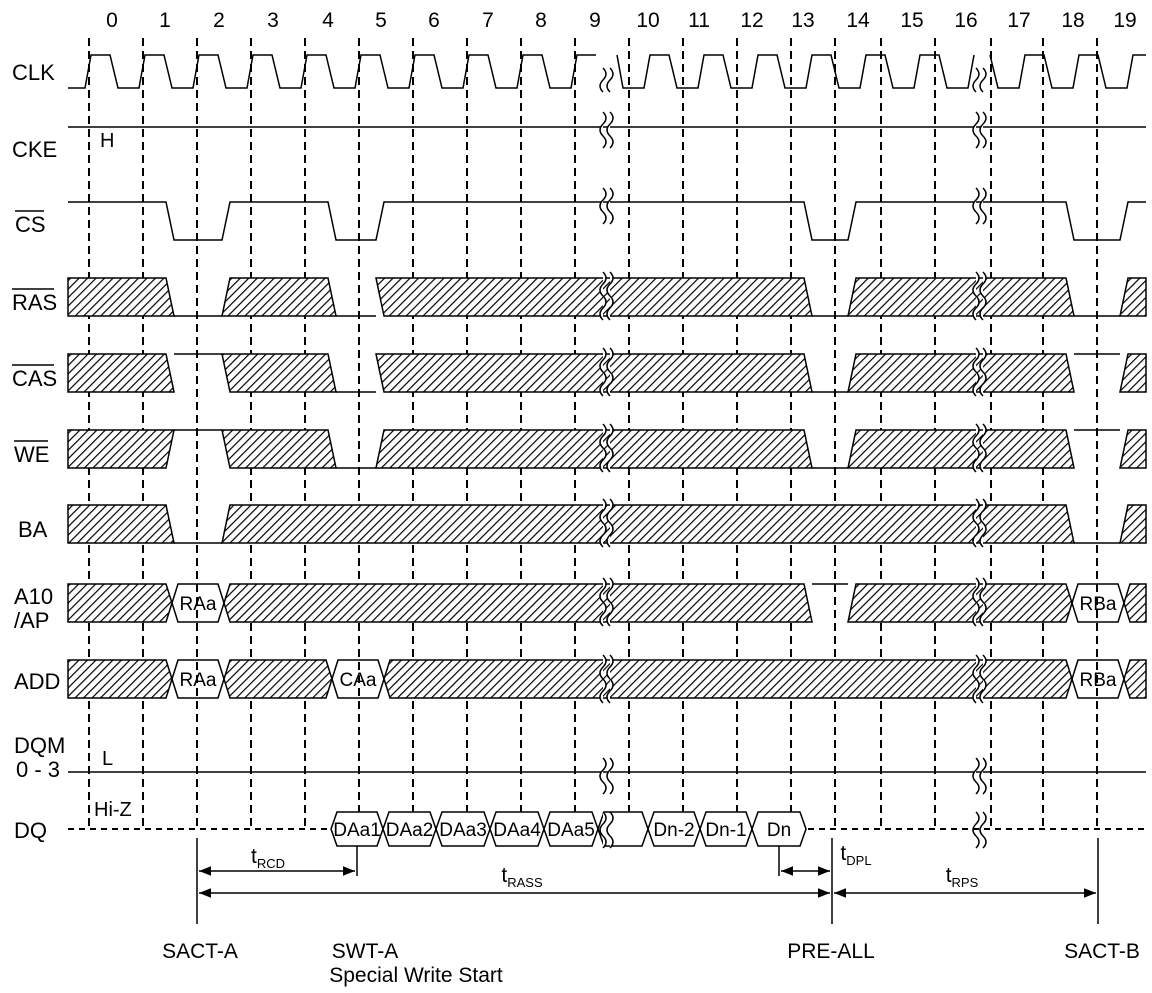 Image resolution: width=1152 pixels, height=993 pixels. I want to click on cycle-number-0: 0, so click(112, 20).